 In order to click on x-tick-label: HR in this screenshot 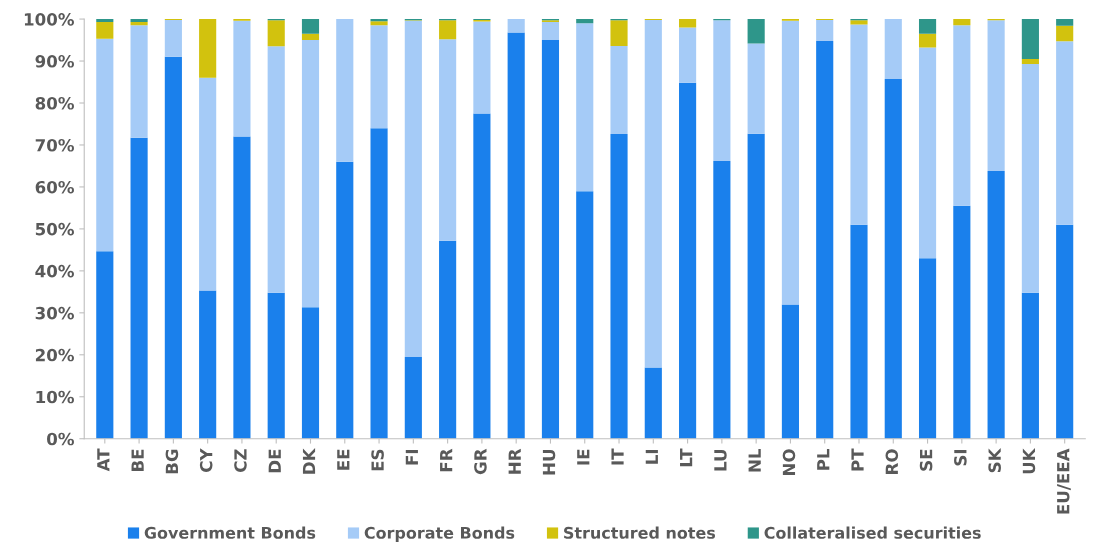, I will do `click(514, 461)`.